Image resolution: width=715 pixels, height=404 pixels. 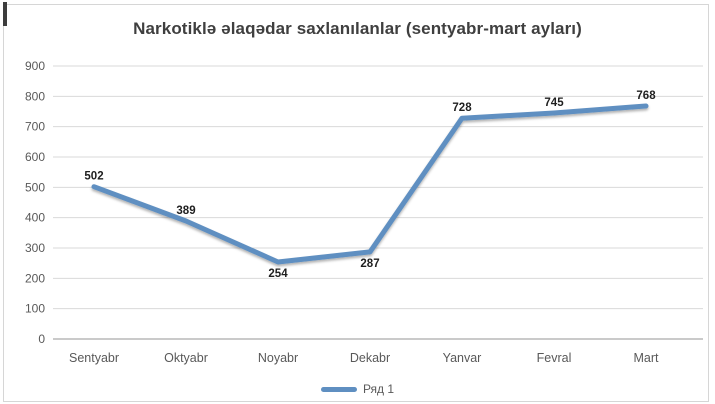 I want to click on data-point-label: 502, so click(x=93, y=177).